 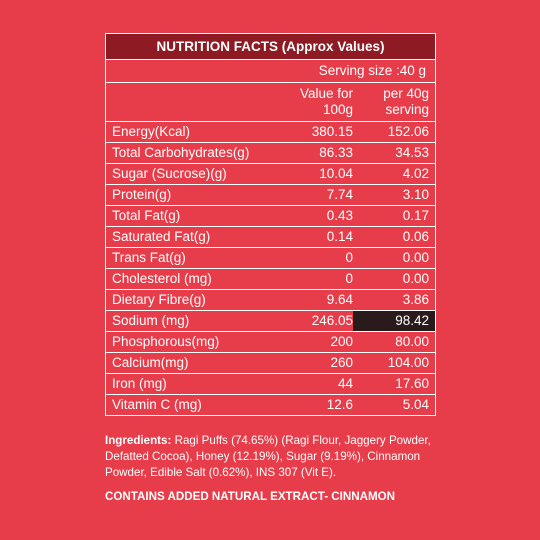 I want to click on nutrient-name: Iron (mg), so click(x=139, y=383).